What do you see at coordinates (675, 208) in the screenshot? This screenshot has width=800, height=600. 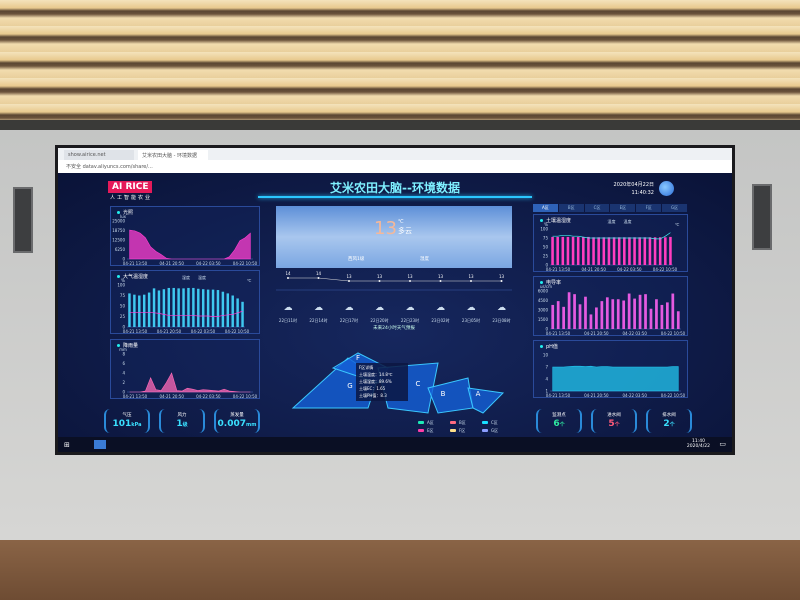 I see `zone-tab: G区` at bounding box center [675, 208].